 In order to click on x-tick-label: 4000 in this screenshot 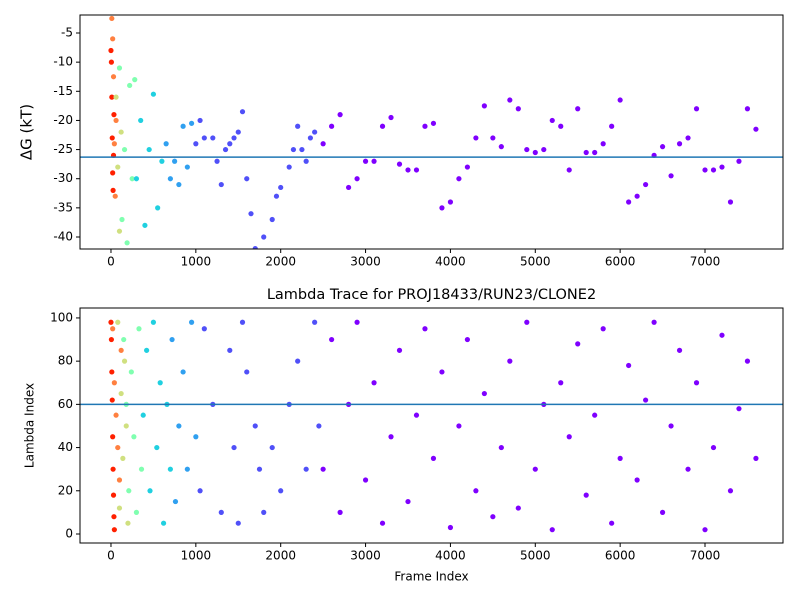, I will do `click(450, 262)`.